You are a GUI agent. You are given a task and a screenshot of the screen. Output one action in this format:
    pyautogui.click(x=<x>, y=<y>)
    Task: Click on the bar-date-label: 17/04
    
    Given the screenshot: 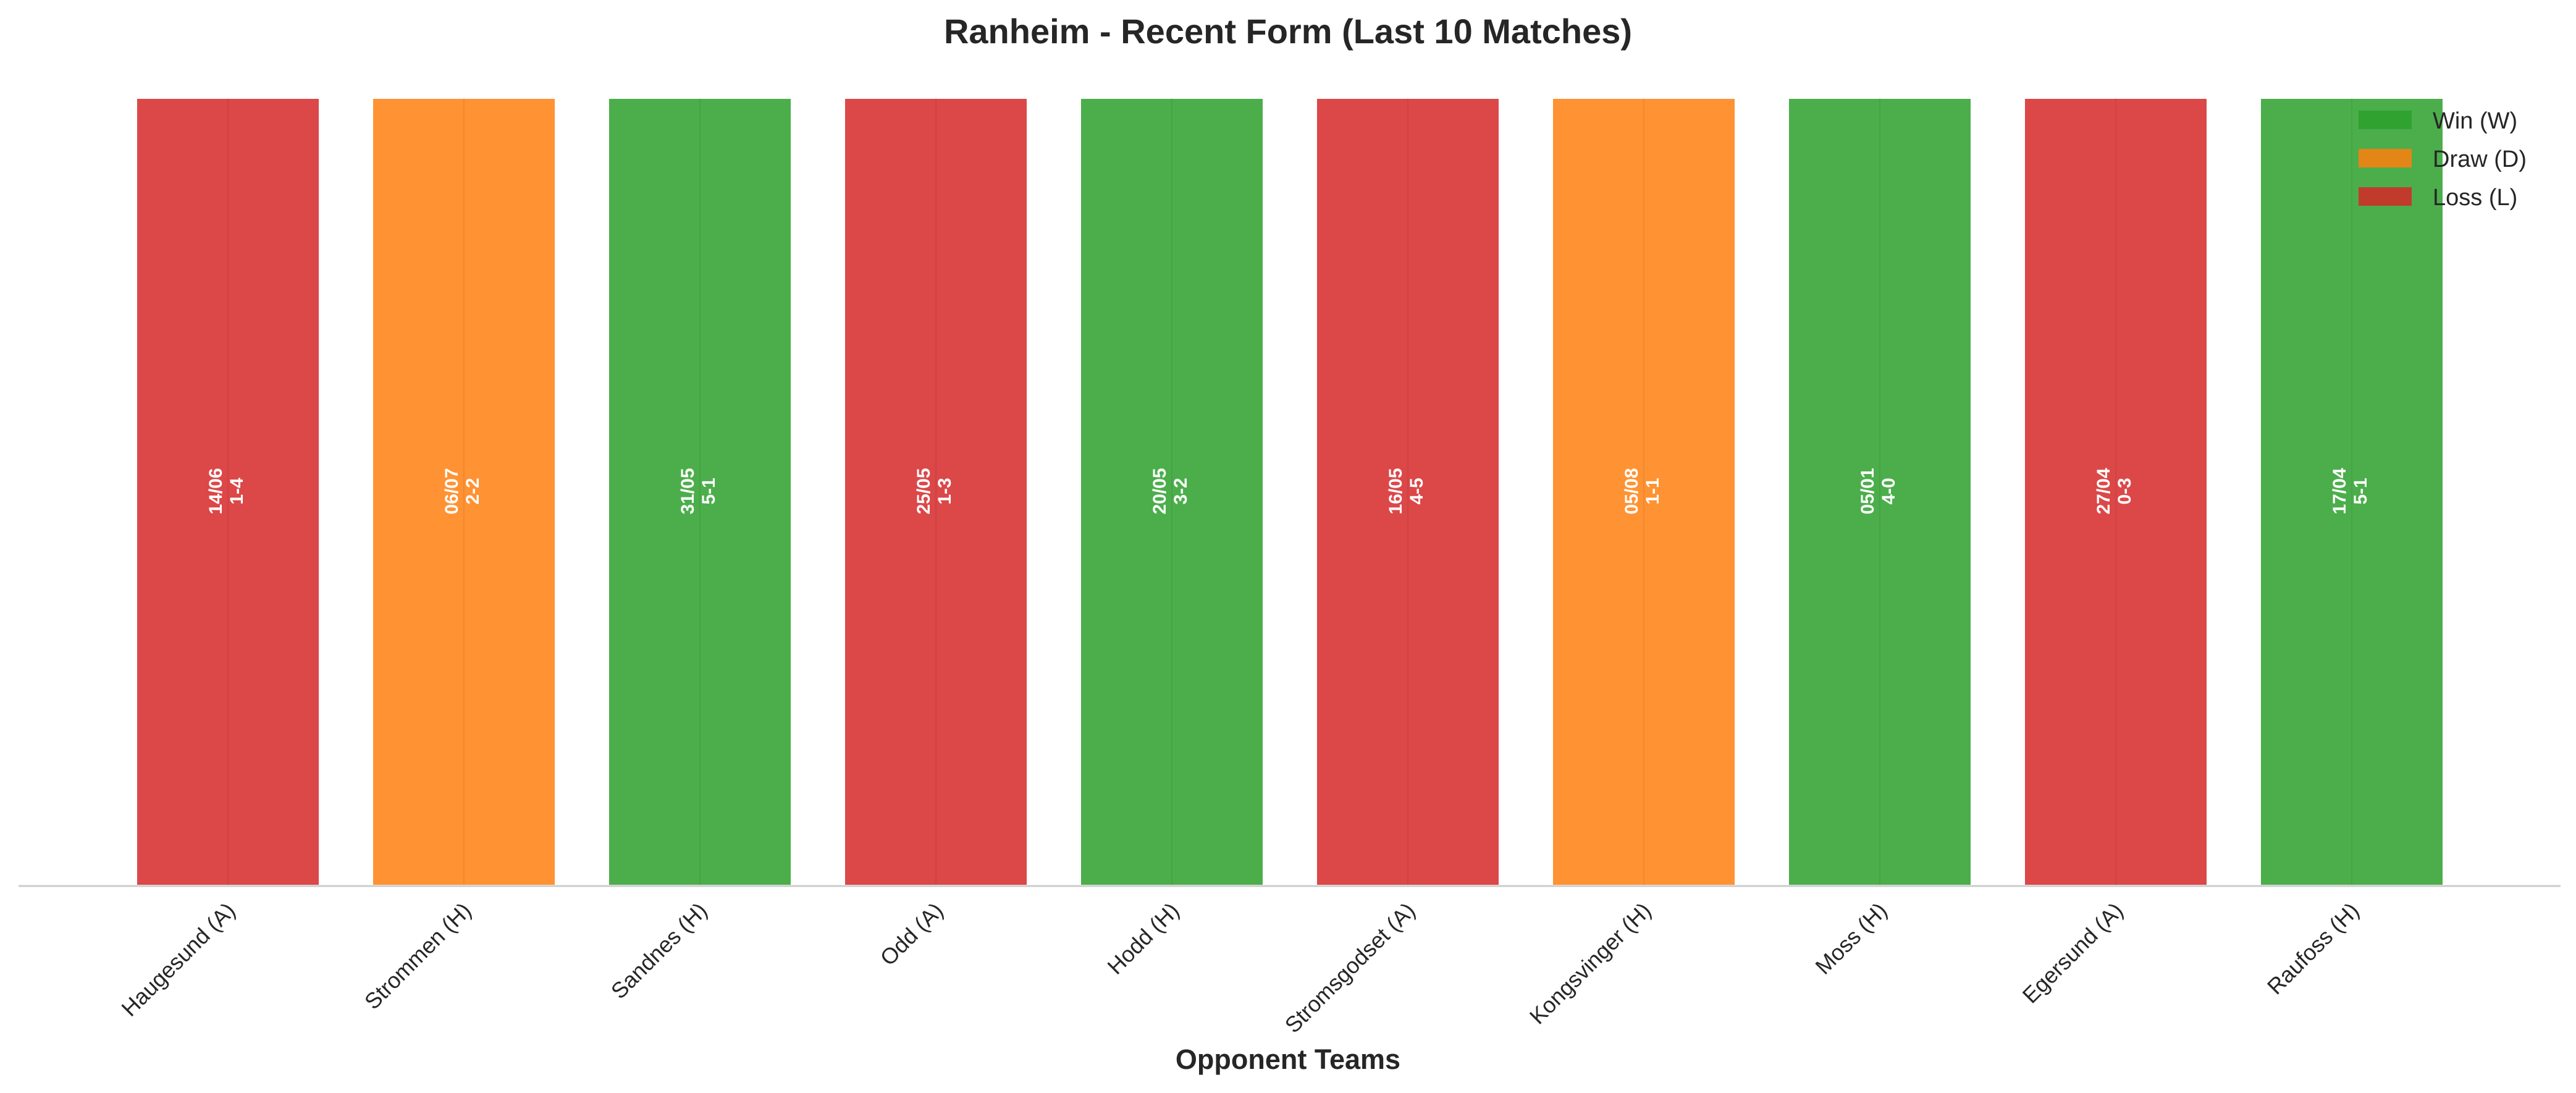 What is the action you would take?
    pyautogui.click(x=2340, y=491)
    